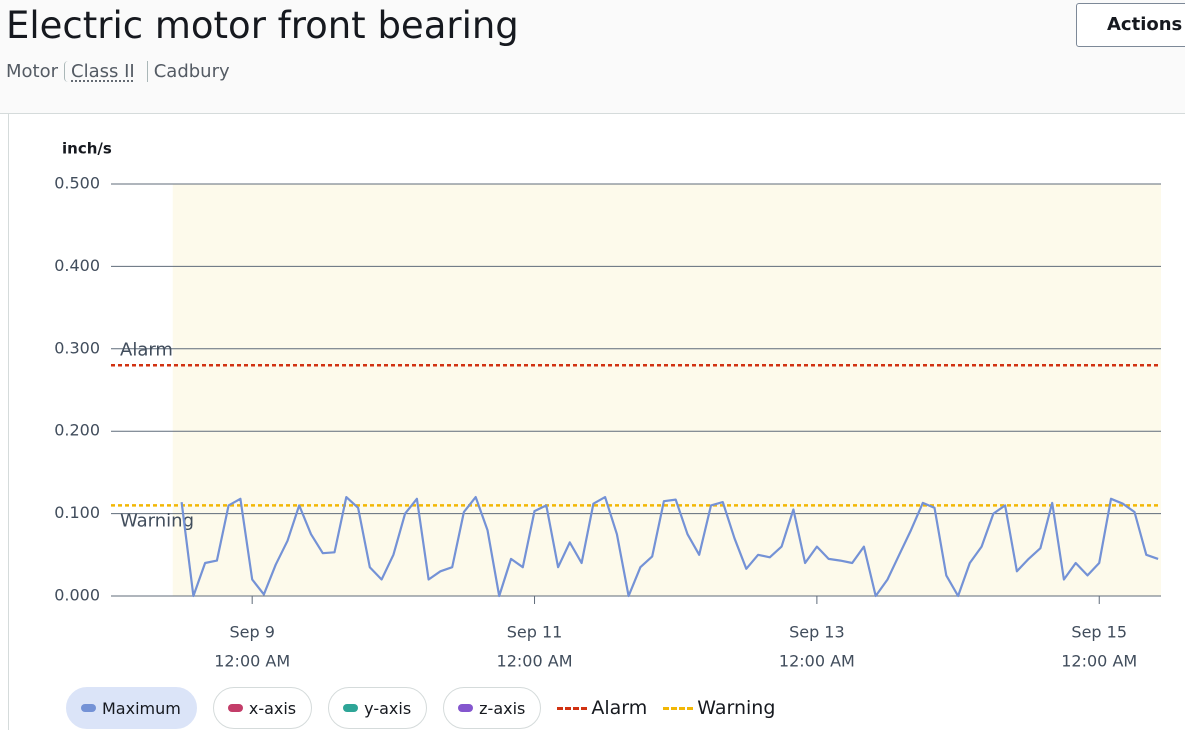  What do you see at coordinates (77, 512) in the screenshot?
I see `y-tick-label: 0.100` at bounding box center [77, 512].